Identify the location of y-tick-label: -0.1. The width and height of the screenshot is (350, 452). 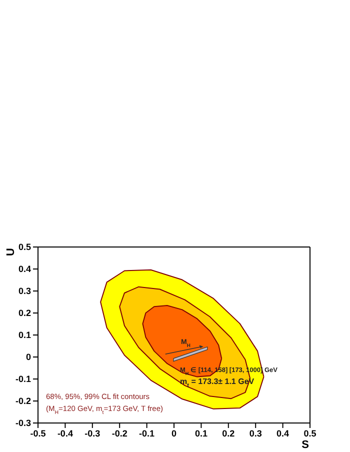
(23, 379).